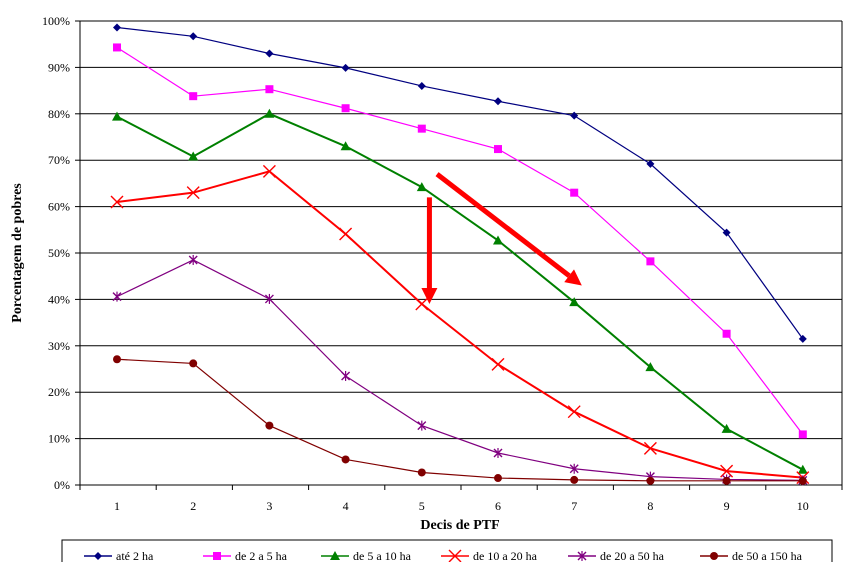 The width and height of the screenshot is (844, 562). I want to click on legend-item: até 2 ha, so click(119, 555).